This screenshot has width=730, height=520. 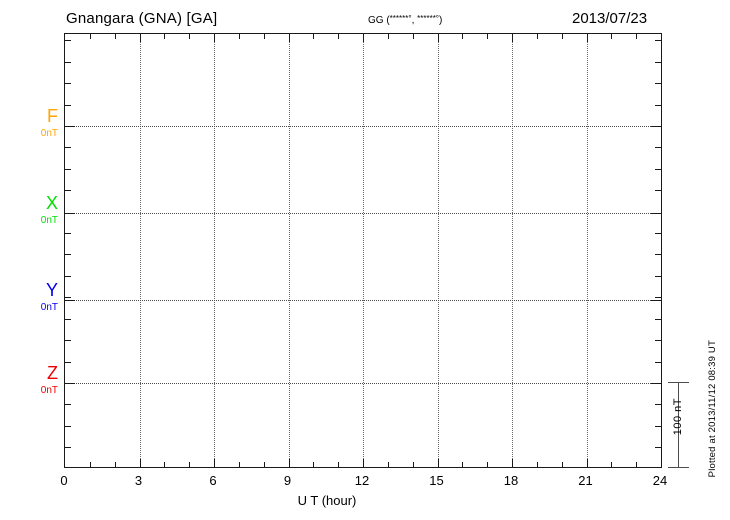 What do you see at coordinates (585, 480) in the screenshot?
I see `x-tick-label: 21` at bounding box center [585, 480].